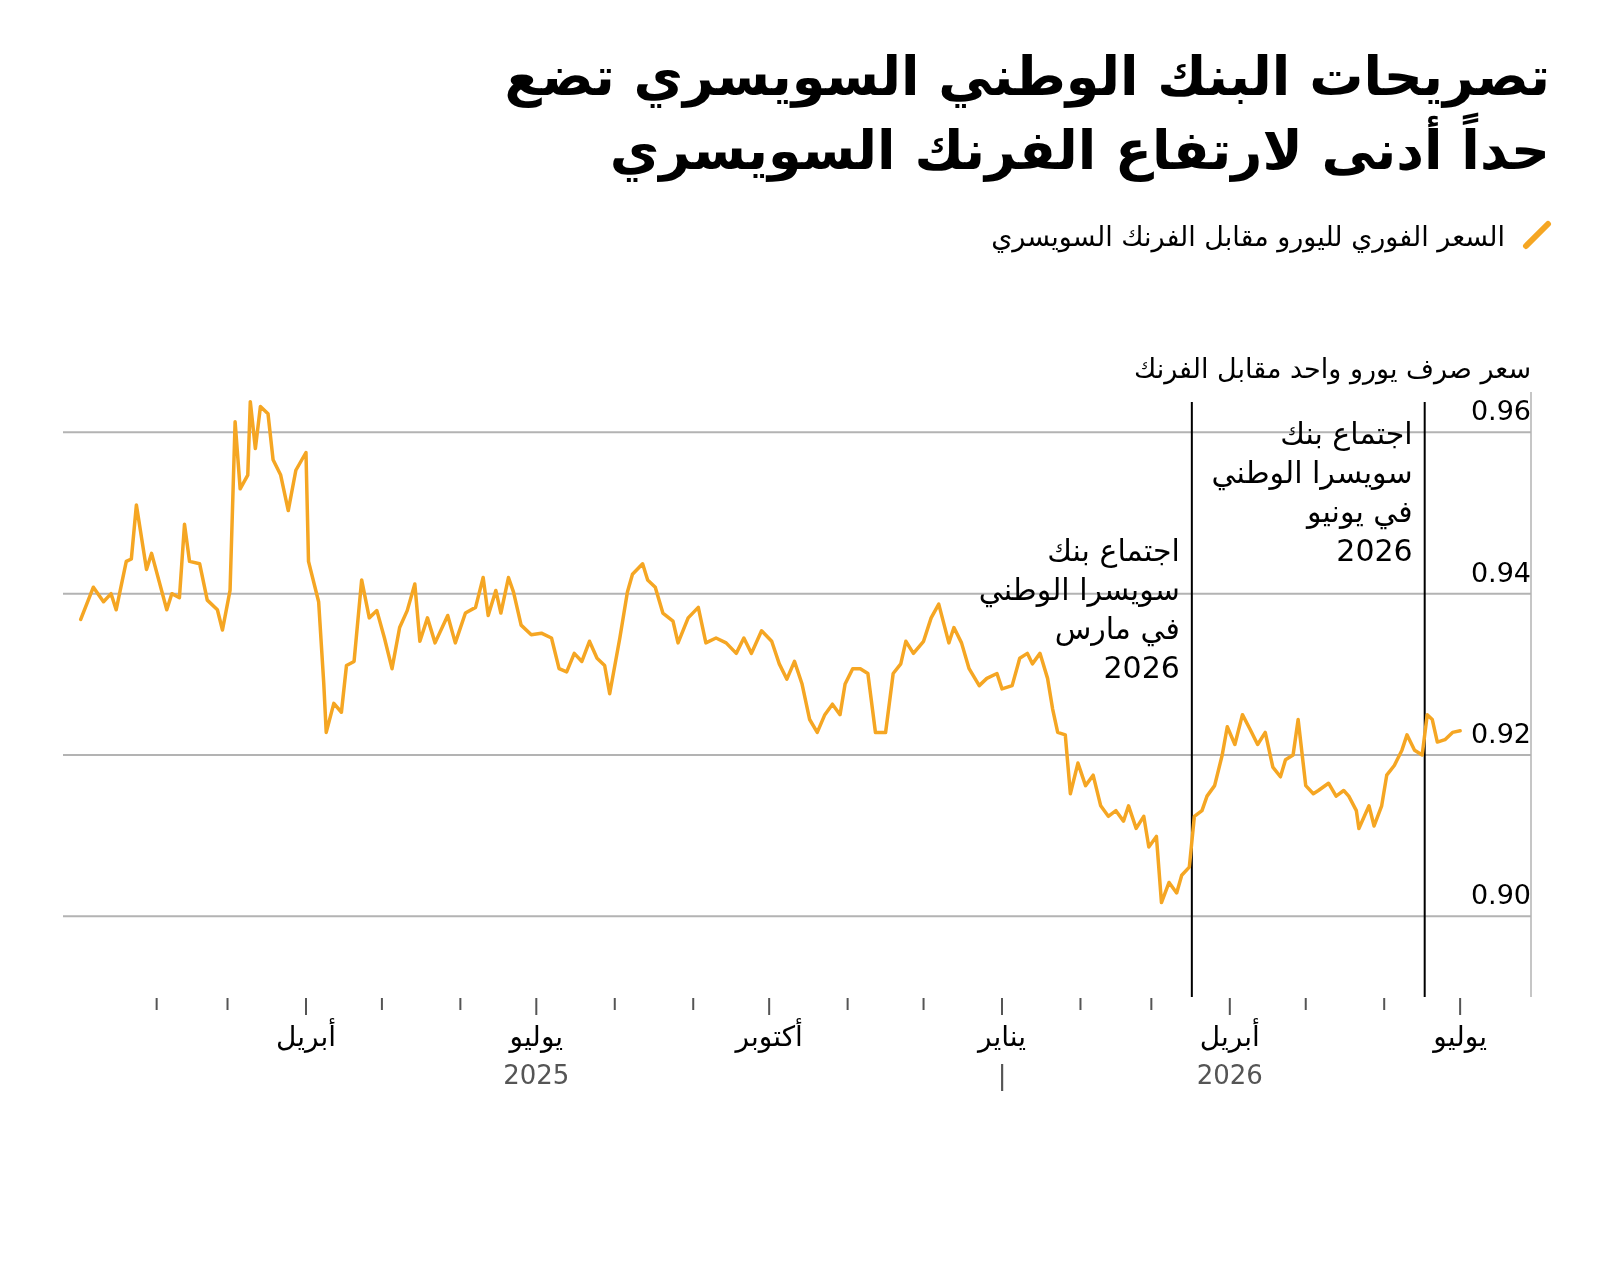 The height and width of the screenshot is (1270, 1600). Describe the element at coordinates (1248, 237) in the screenshot. I see `legend-label: السعر الفوري لليورو مقابل الفرنك السويسري` at that location.